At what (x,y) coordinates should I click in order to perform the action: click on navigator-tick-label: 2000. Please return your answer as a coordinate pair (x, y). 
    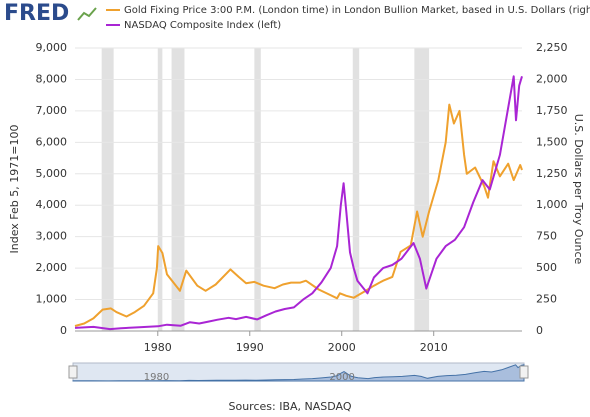
    Looking at the image, I should click on (341, 377).